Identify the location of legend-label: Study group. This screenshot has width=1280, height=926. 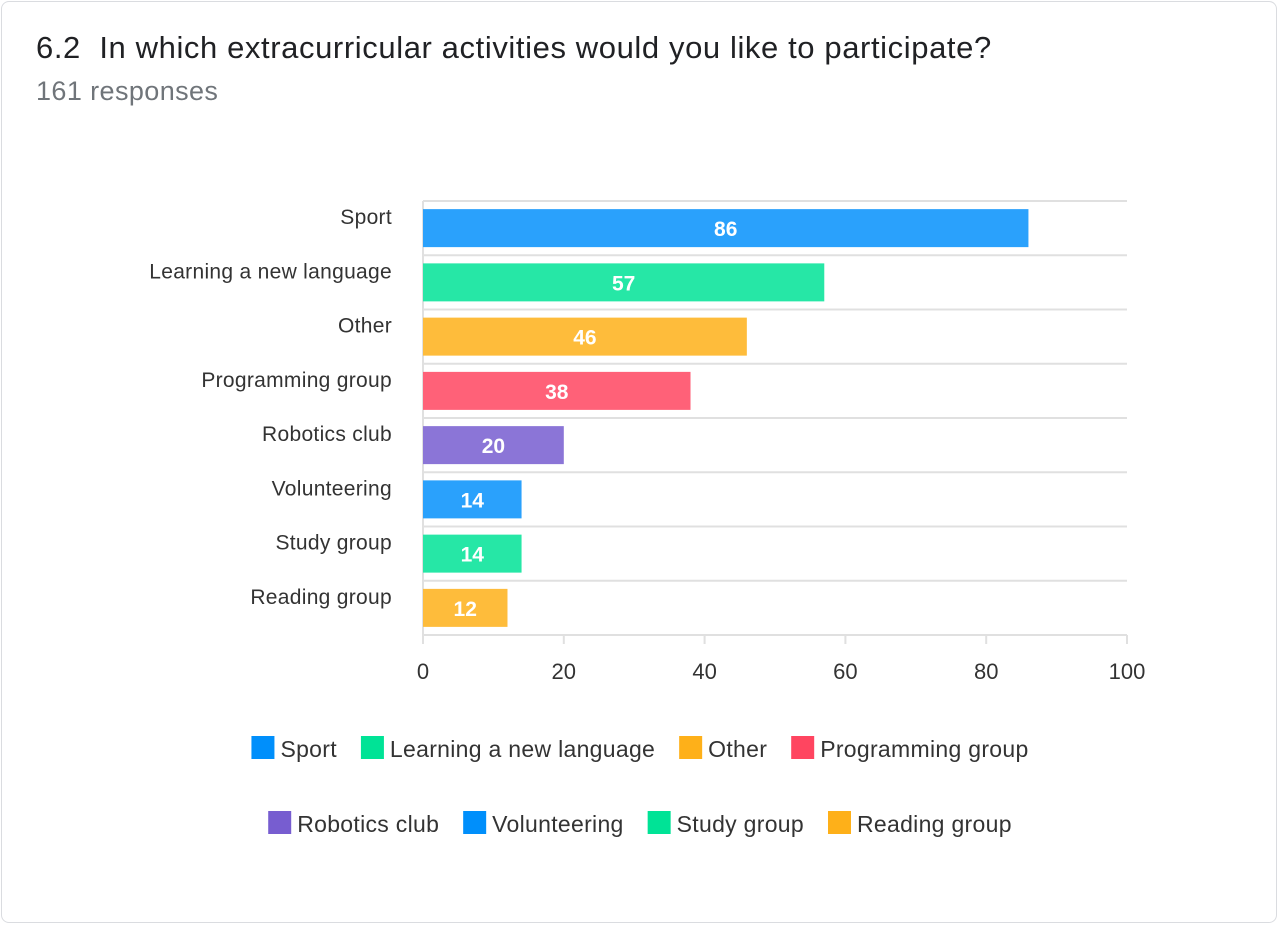
(740, 824).